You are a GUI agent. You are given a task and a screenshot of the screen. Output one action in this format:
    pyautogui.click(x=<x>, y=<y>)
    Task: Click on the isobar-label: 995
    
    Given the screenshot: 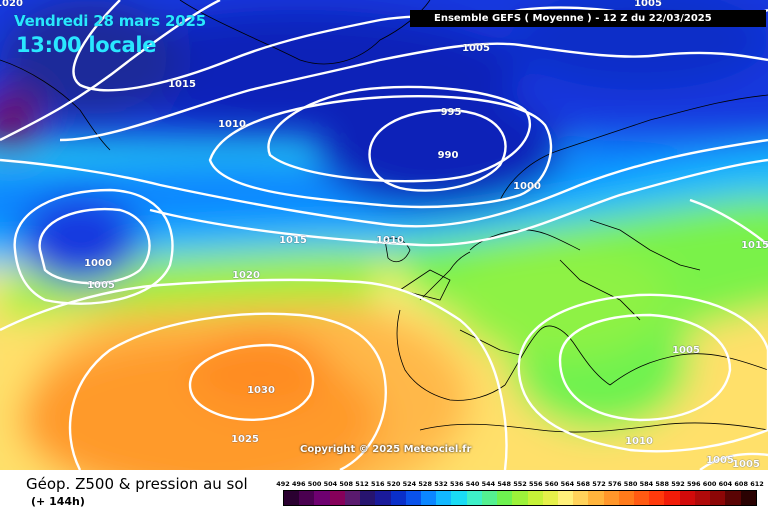 What is the action you would take?
    pyautogui.click(x=451, y=112)
    